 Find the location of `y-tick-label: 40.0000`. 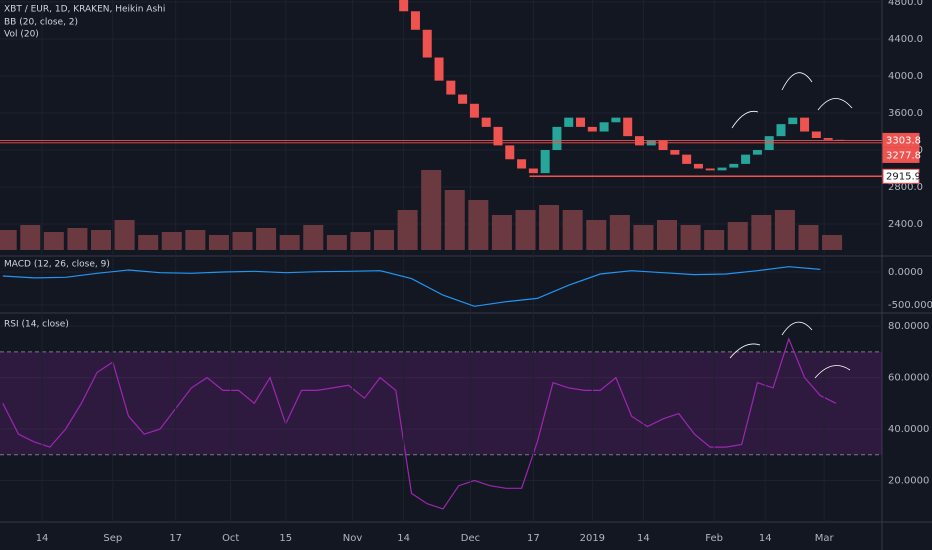

y-tick-label: 40.0000 is located at coordinates (908, 429).